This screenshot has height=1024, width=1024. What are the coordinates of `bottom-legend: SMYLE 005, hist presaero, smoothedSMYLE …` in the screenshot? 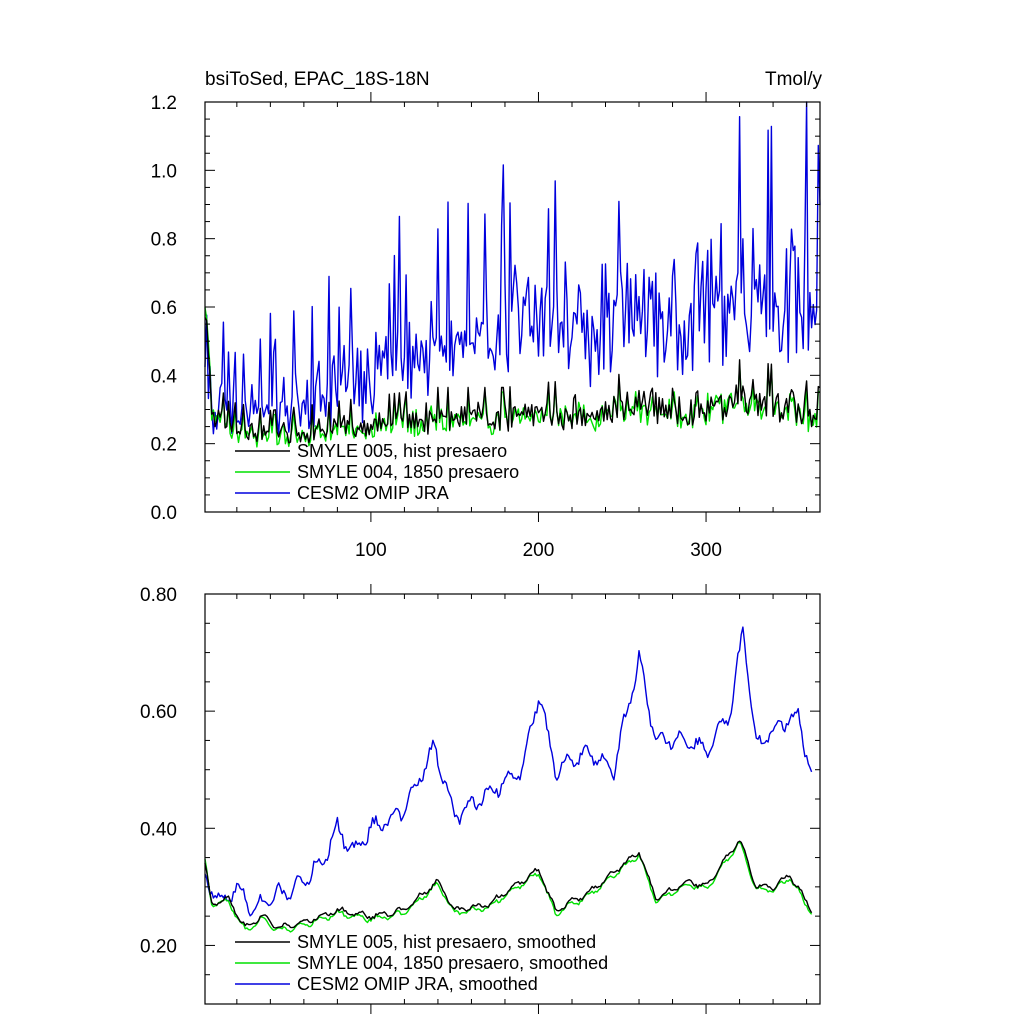 It's located at (421, 963).